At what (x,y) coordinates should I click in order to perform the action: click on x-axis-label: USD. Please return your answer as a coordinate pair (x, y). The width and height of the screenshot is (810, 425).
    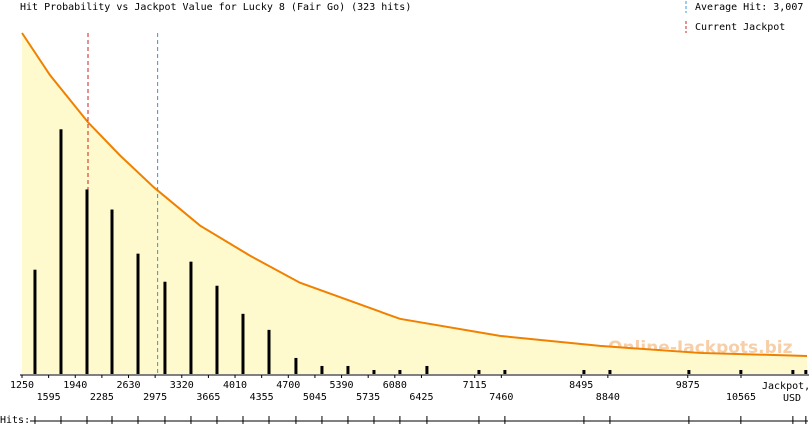
    Looking at the image, I should click on (792, 398).